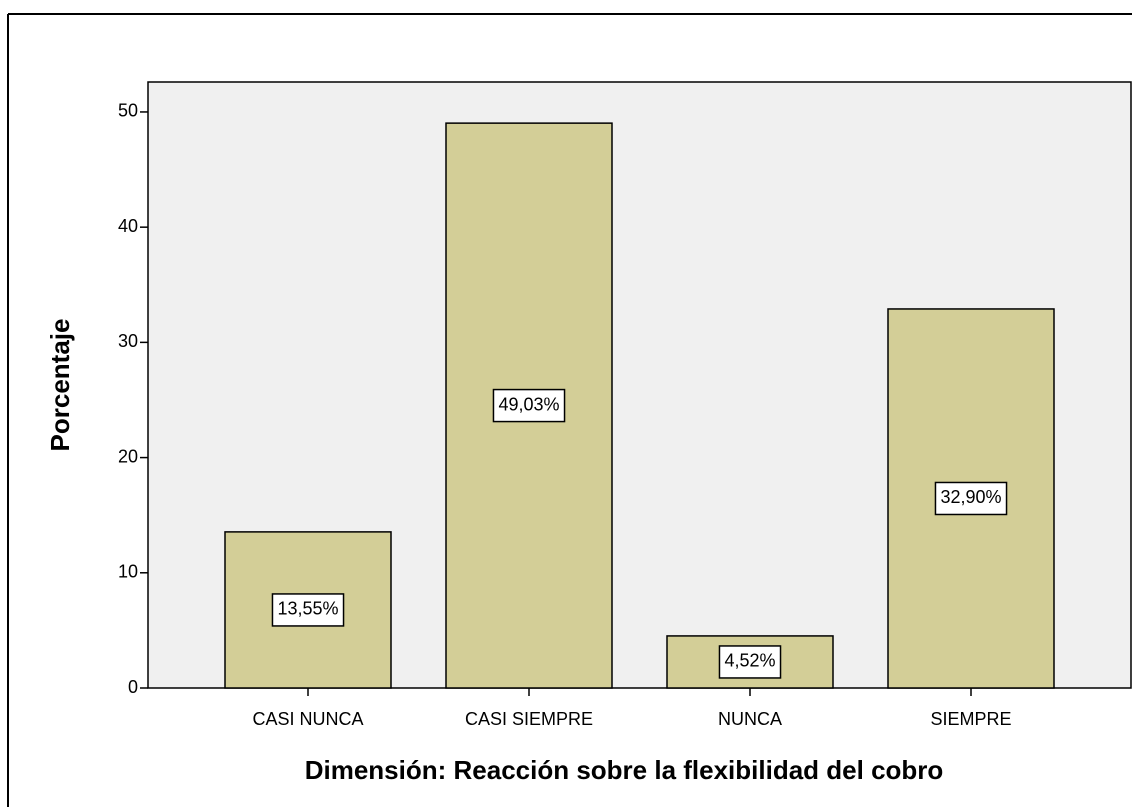 This screenshot has height=807, width=1132. Describe the element at coordinates (750, 719) in the screenshot. I see `x-tick-label: NUNCA` at that location.